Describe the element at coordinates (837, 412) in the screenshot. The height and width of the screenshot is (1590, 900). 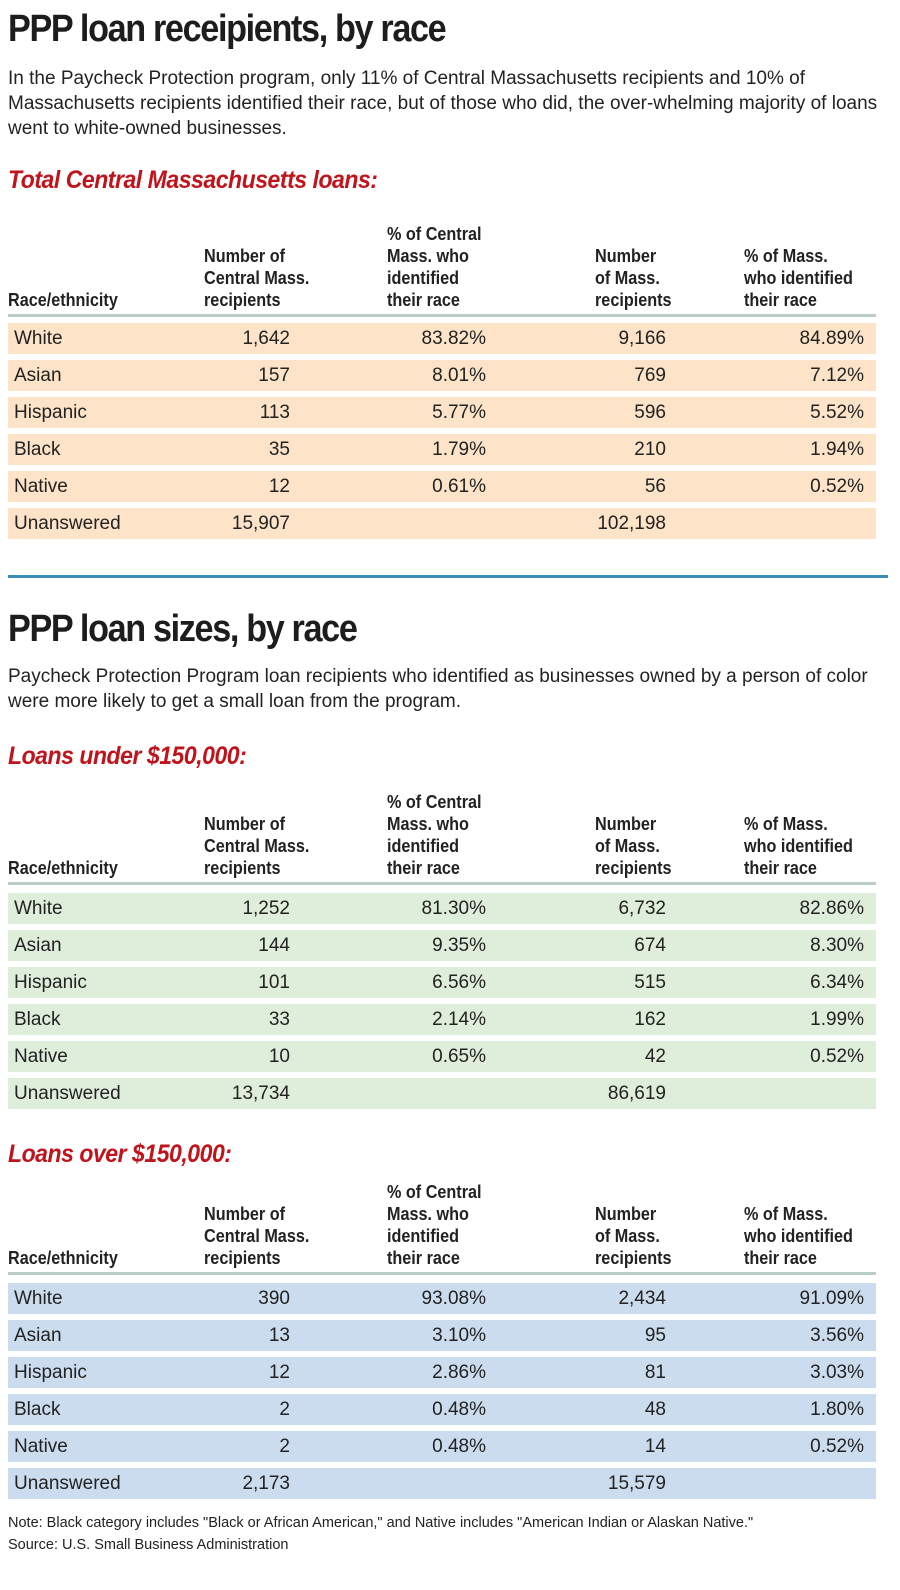
I see `table-cell: 5.52%` at that location.